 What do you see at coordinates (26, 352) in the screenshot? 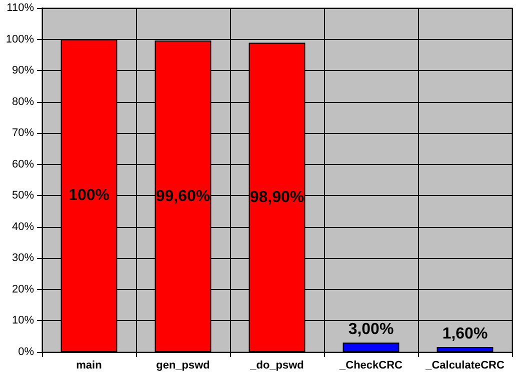
I see `y-tick-label: 0%` at bounding box center [26, 352].